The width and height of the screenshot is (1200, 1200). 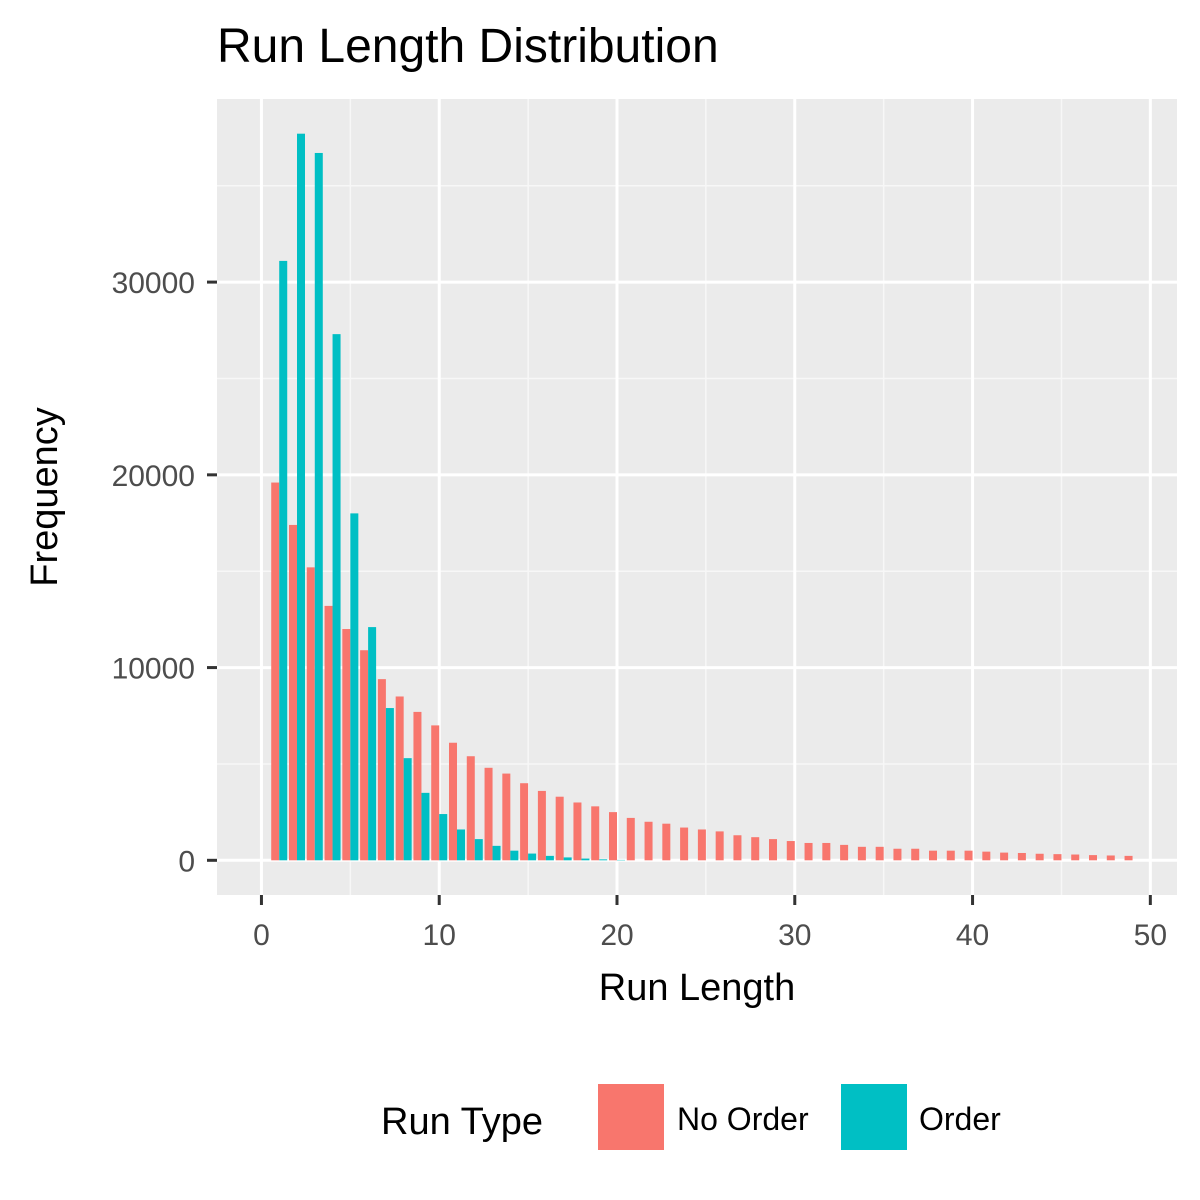 I want to click on legend: Run Type No Order Order, so click(x=691, y=1117).